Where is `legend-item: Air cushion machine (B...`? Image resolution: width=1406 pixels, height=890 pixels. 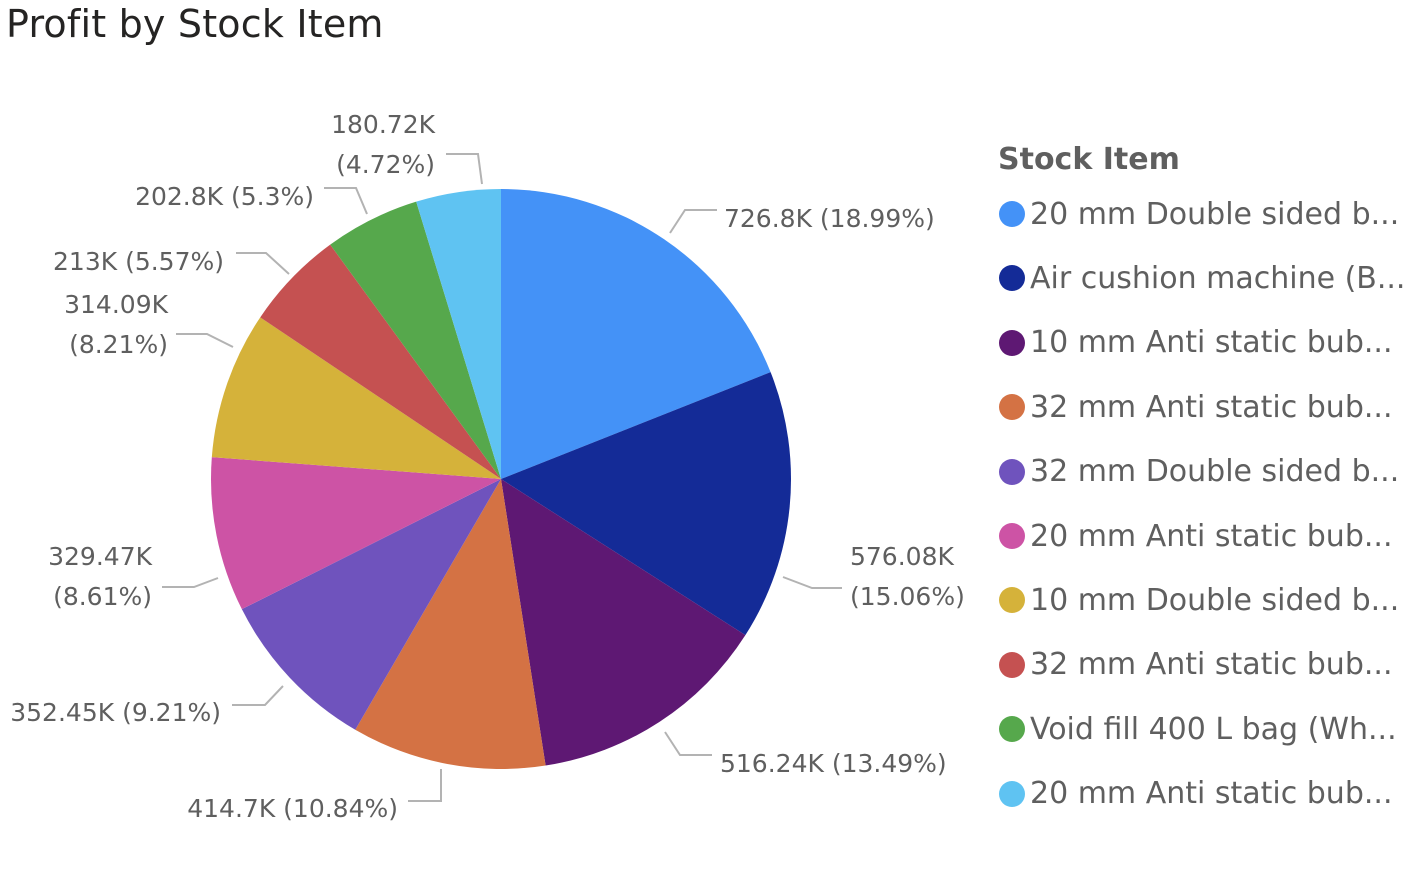 legend-item: Air cushion machine (B... is located at coordinates (1201, 278).